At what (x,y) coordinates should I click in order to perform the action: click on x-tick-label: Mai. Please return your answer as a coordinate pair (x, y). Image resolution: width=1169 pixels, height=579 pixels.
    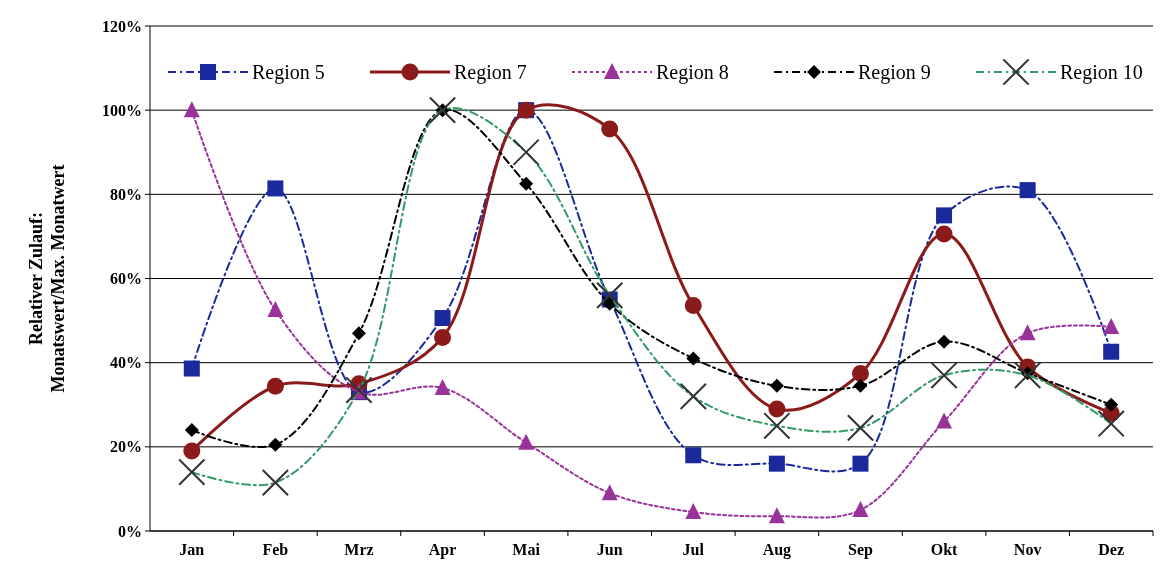
    Looking at the image, I should click on (526, 549).